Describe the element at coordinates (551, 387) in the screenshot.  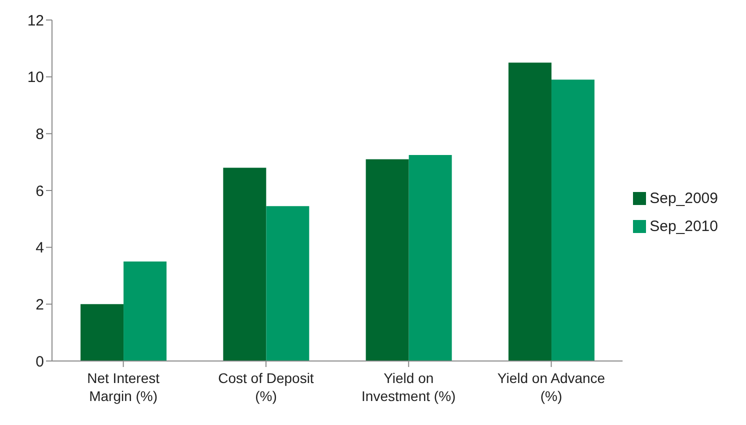
I see `x-tick-label: Yield on Advance (%)` at that location.